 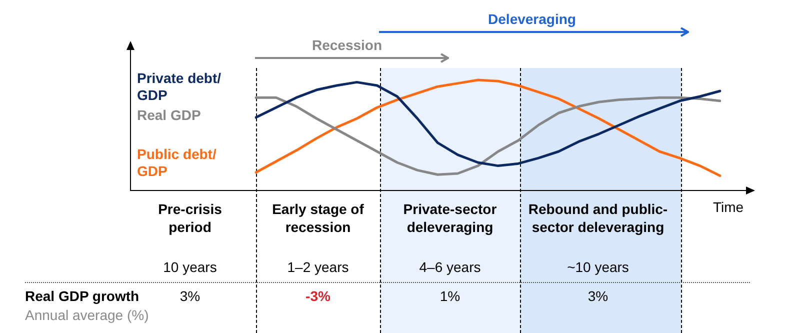 I want to click on text: Private-sector deleveraging, so click(x=450, y=218).